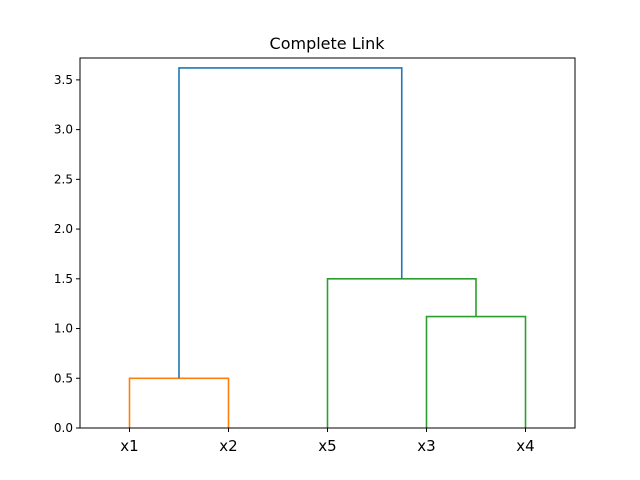 The height and width of the screenshot is (480, 640). I want to click on y-tick-label: 2.5, so click(63, 179).